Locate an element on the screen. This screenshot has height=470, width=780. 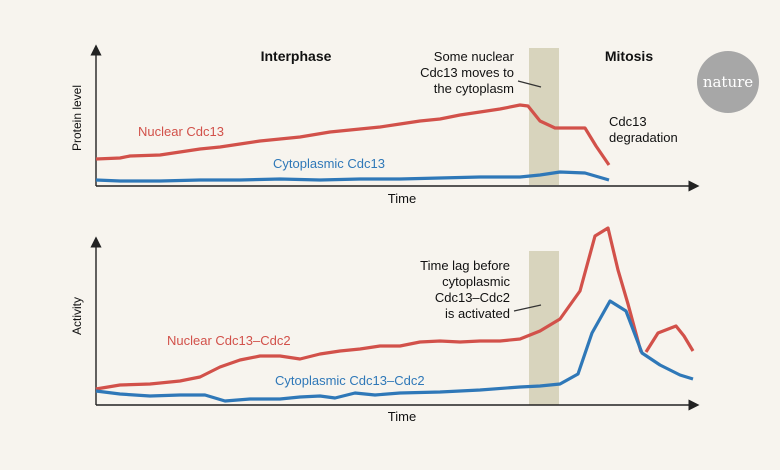
phase-label-interphase: Interphase is located at coordinates (296, 56).